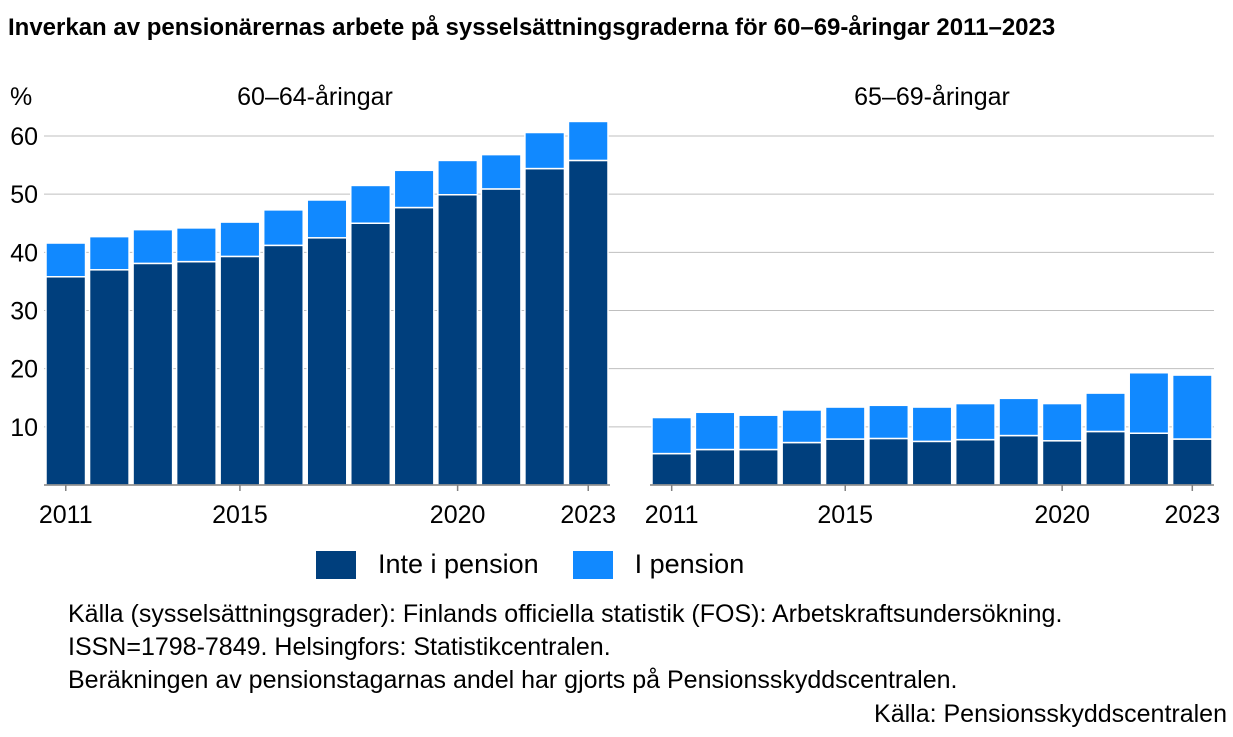  Describe the element at coordinates (283, 228) in the screenshot. I see `bar-60-64-2016-i-pension` at that location.